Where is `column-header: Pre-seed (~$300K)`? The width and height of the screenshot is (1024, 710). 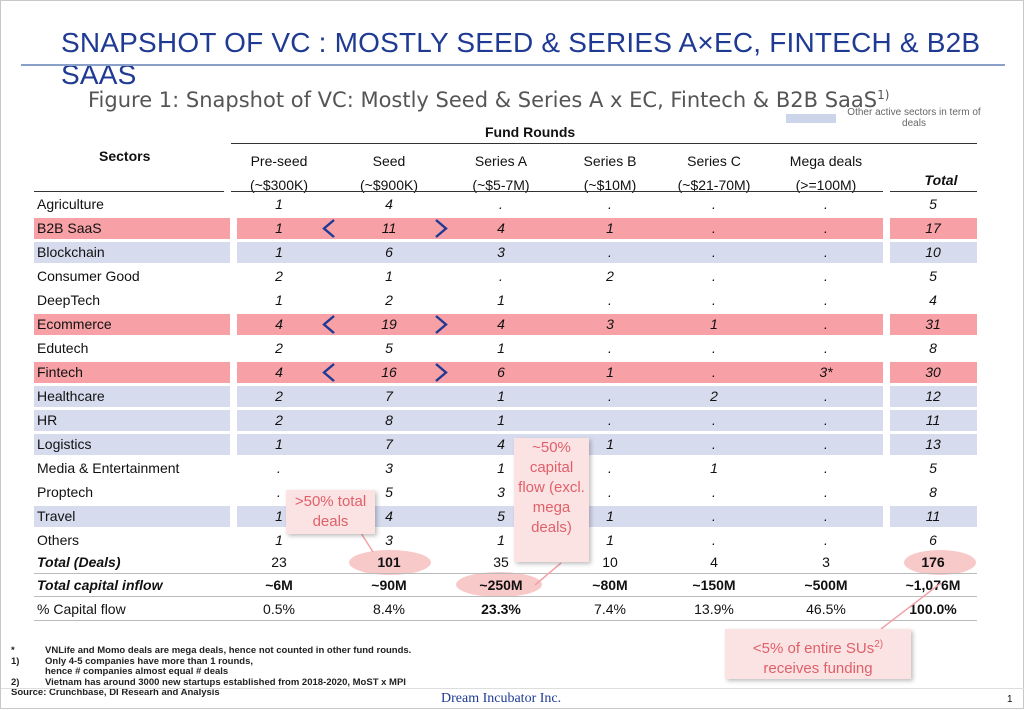 column-header: Pre-seed (~$300K) is located at coordinates (279, 173).